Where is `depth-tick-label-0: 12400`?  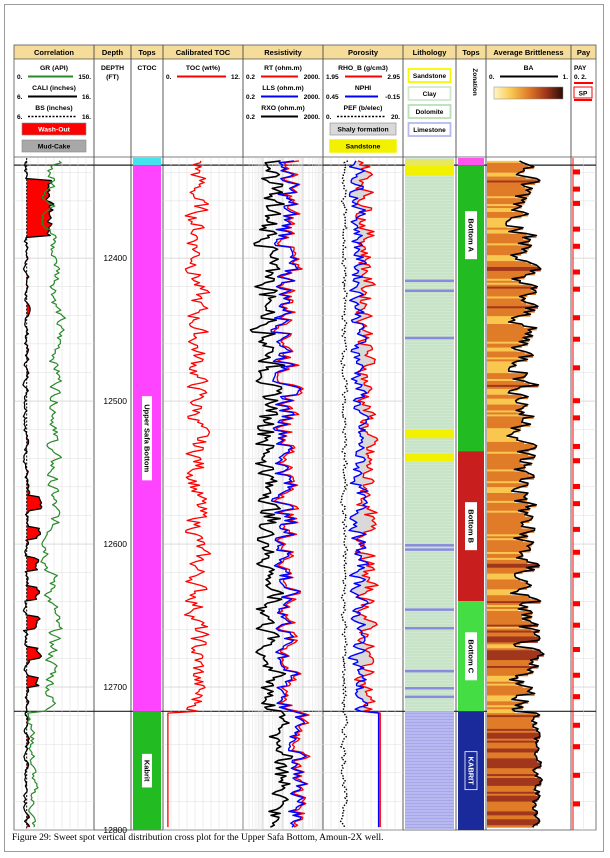 depth-tick-label-0: 12400 is located at coordinates (115, 258).